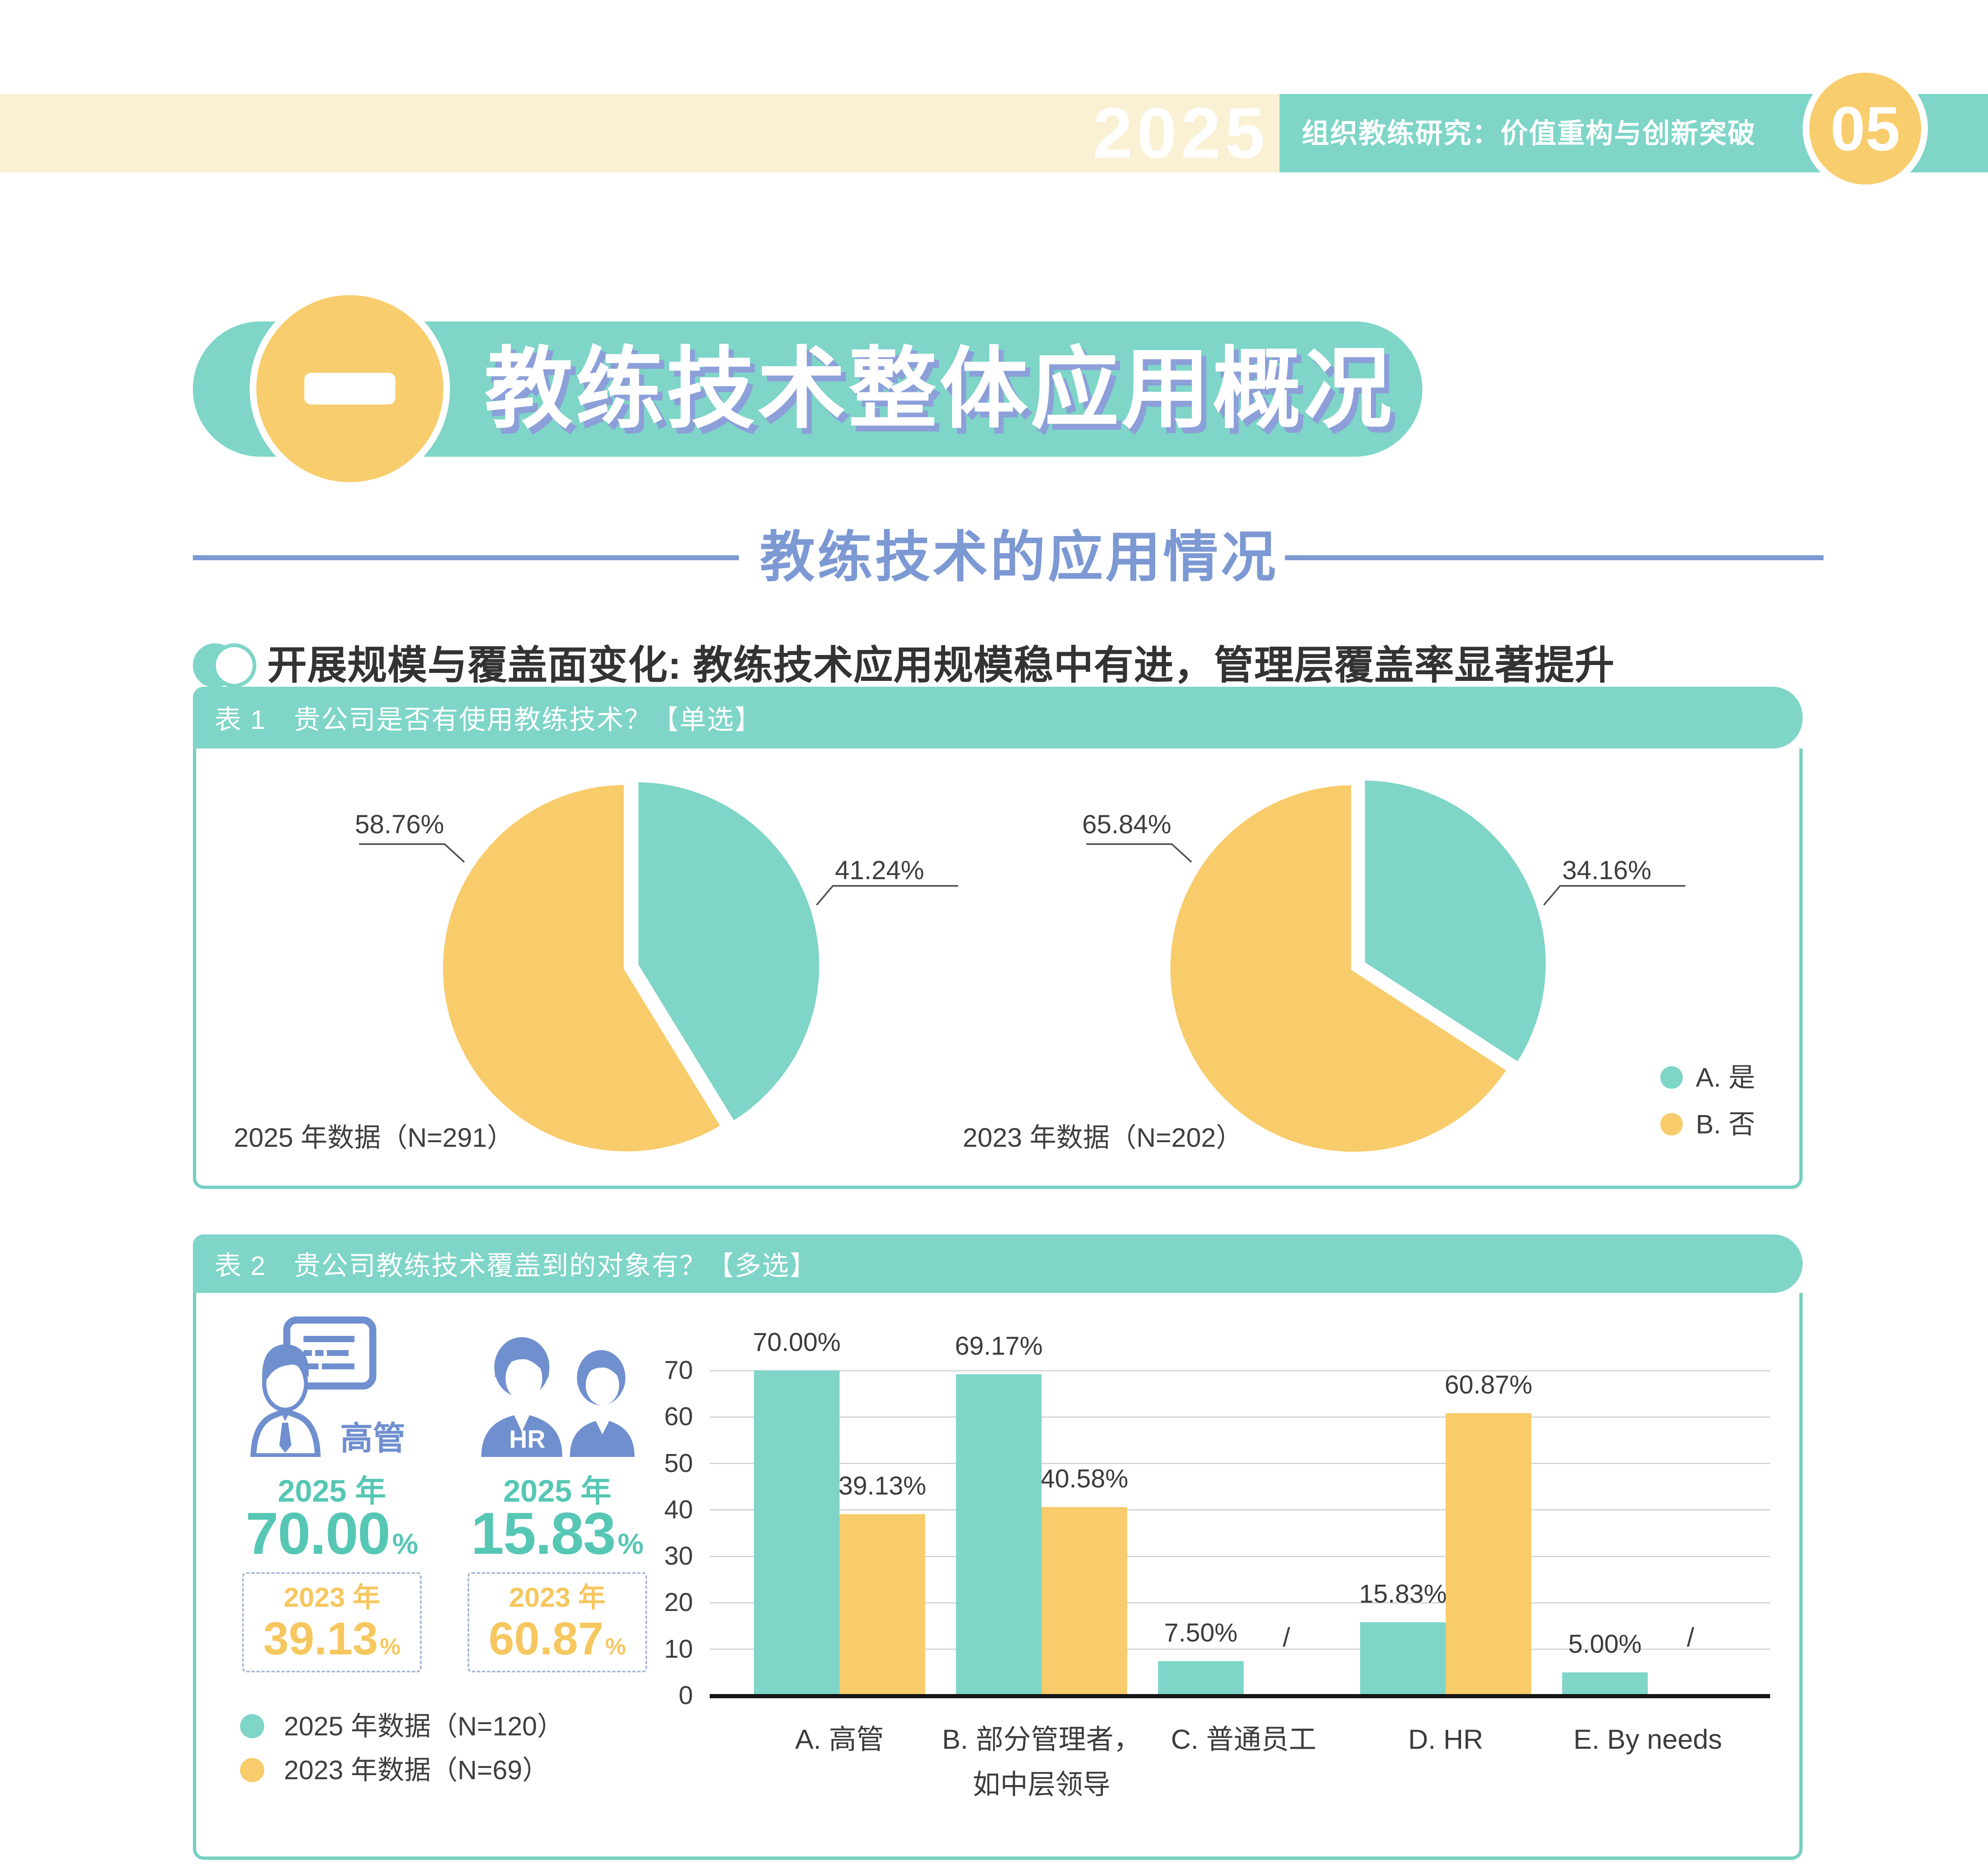  Describe the element at coordinates (332, 1533) in the screenshot. I see `exec-2025-value: 70.00%` at that location.